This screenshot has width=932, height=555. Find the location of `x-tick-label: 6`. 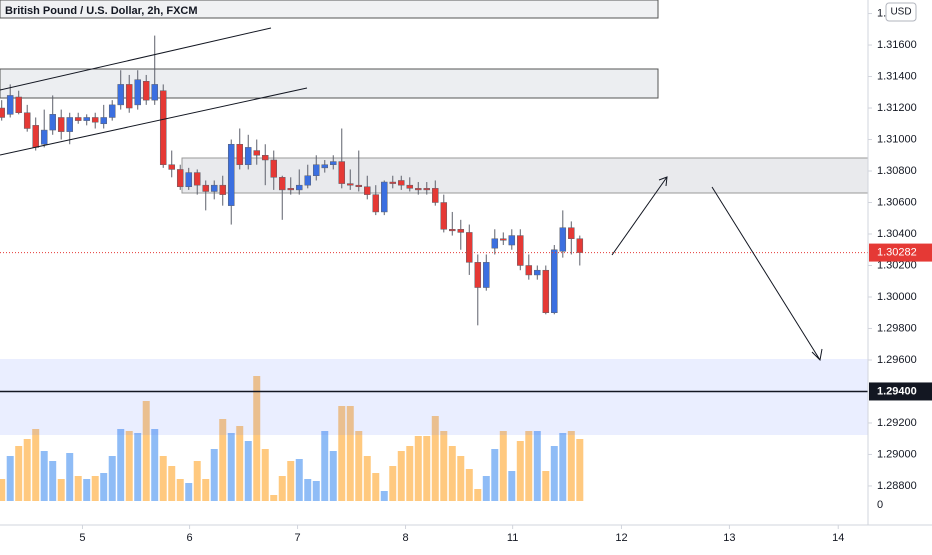

x-tick-label: 6 is located at coordinates (190, 538).